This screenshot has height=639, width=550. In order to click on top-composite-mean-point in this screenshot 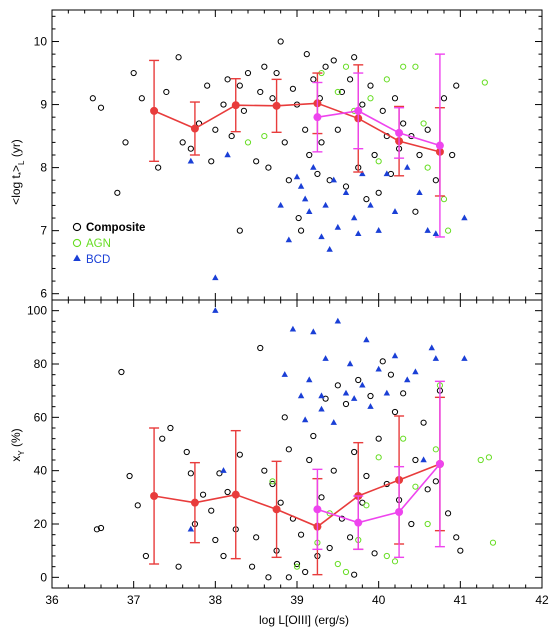, I will do `click(235, 105)`.